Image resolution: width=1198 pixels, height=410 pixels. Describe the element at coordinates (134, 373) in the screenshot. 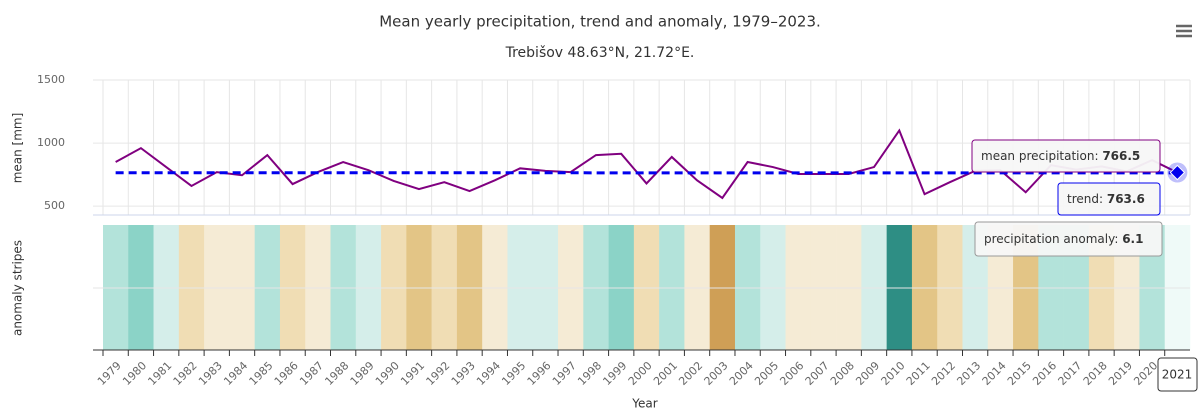

I see `x-tick-label: 1980` at that location.